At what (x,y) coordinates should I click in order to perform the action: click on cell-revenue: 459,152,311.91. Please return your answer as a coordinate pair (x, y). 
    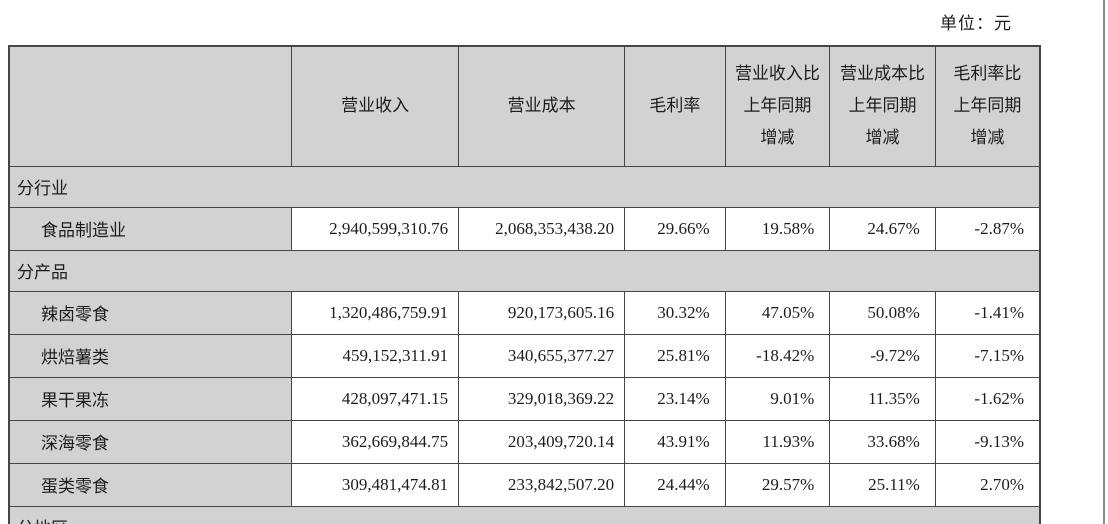
    Looking at the image, I should click on (375, 355).